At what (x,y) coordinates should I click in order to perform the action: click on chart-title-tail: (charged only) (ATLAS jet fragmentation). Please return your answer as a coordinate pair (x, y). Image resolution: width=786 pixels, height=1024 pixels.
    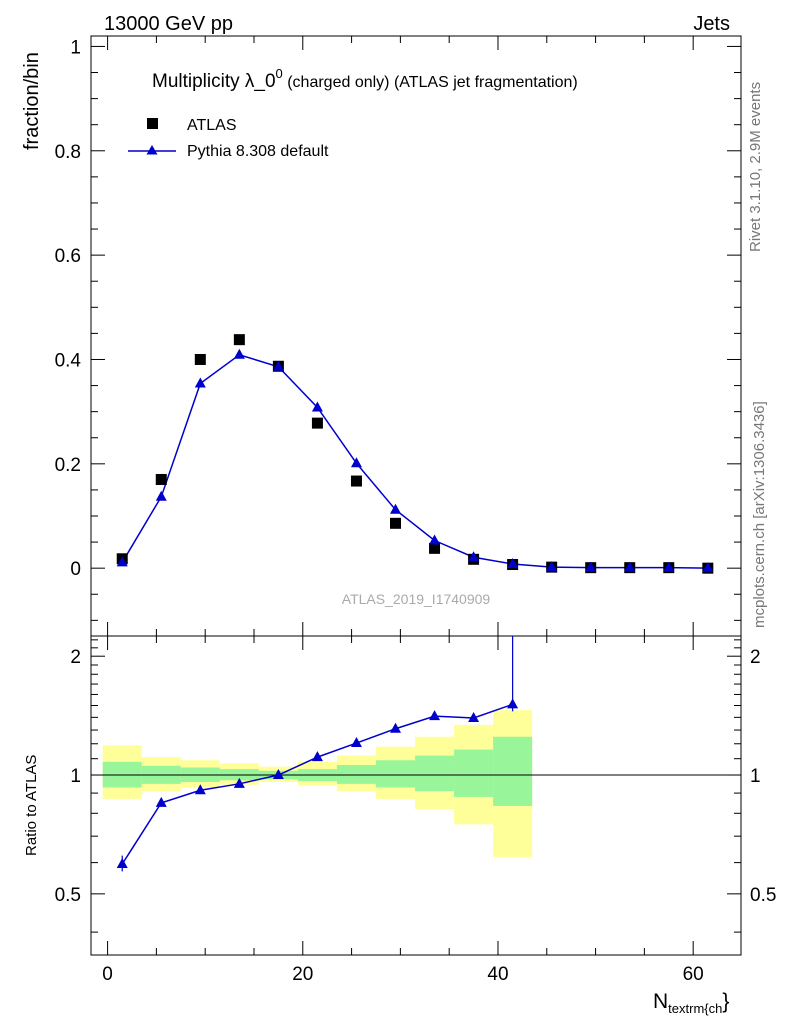
    Looking at the image, I should click on (430, 82).